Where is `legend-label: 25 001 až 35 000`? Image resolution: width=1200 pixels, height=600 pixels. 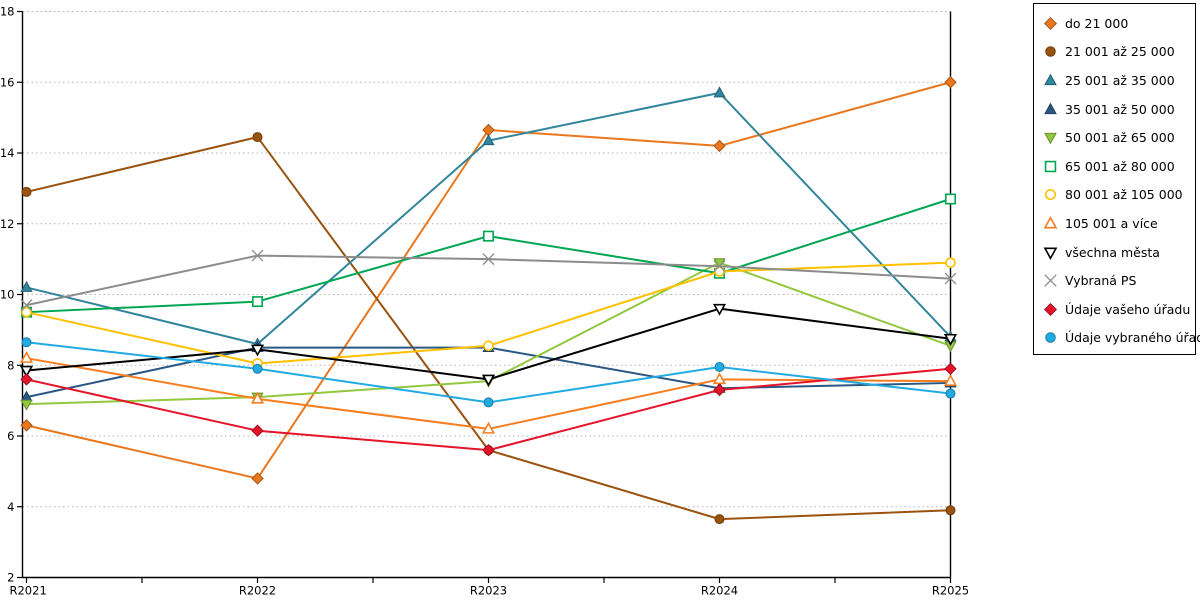 legend-label: 25 001 až 35 000 is located at coordinates (1120, 80).